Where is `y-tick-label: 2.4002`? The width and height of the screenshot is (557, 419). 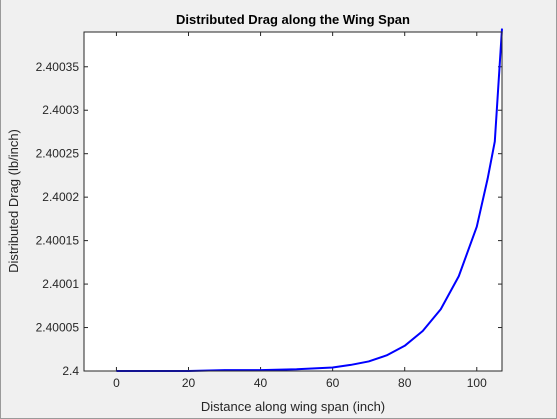 y-tick-label: 2.4002 is located at coordinates (60, 197).